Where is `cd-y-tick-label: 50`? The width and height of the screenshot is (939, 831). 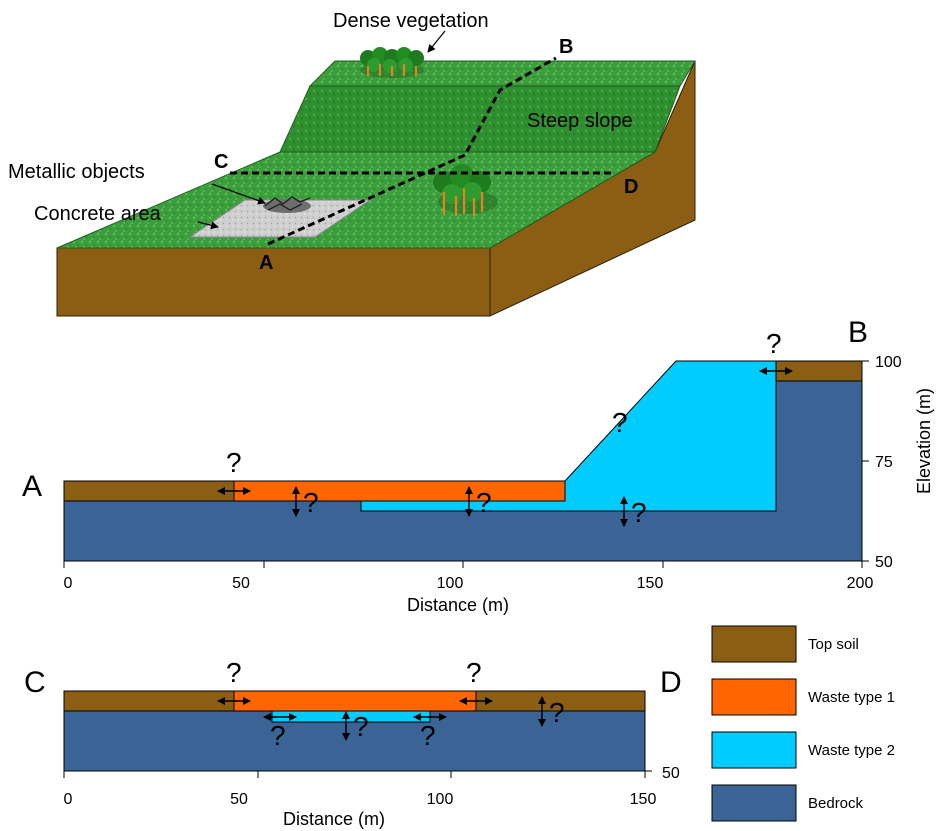
cd-y-tick-label: 50 is located at coordinates (671, 773).